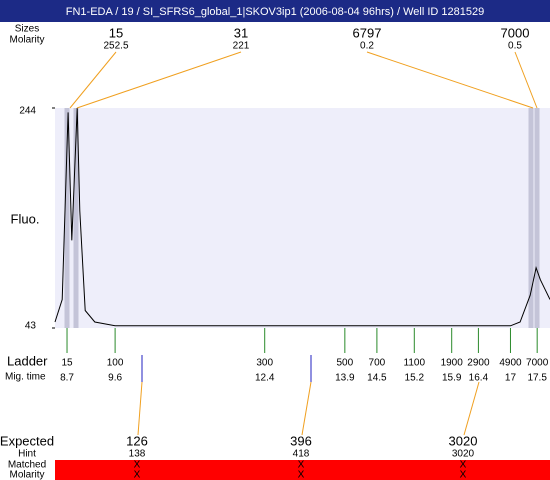  I want to click on matched-band, so click(302, 470).